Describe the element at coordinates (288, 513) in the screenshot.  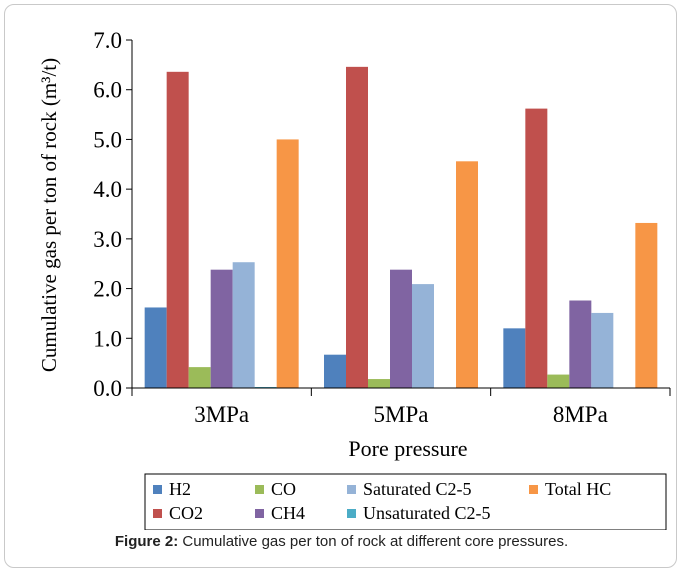
I see `legend-label: CH4` at that location.